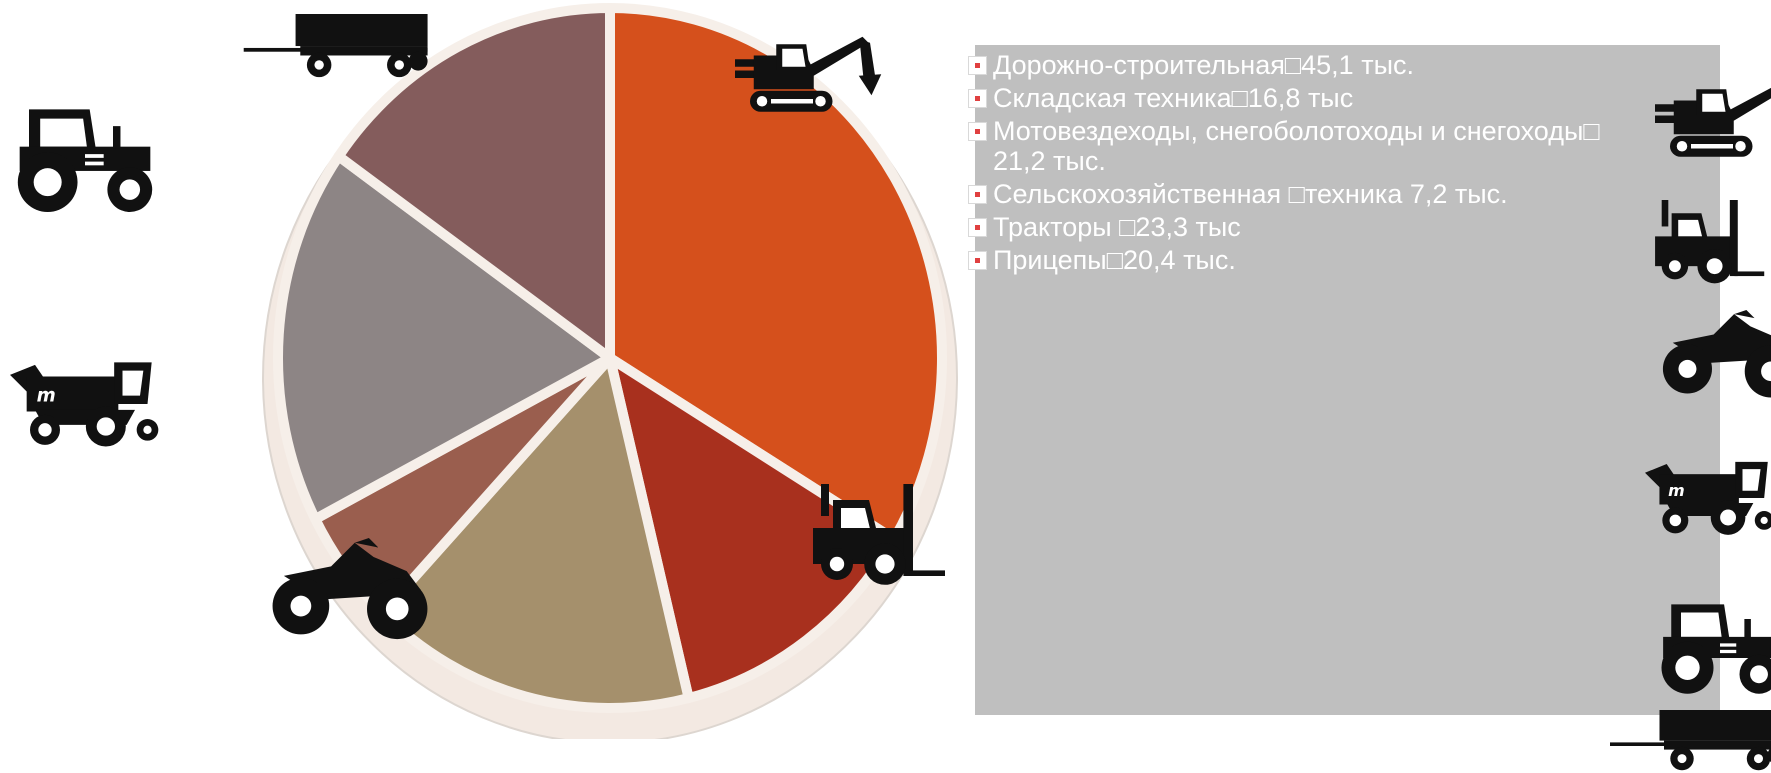 This screenshot has width=1771, height=773. I want to click on legend-label: Дорожно-строительная□45,1 тыс., so click(1203, 65).